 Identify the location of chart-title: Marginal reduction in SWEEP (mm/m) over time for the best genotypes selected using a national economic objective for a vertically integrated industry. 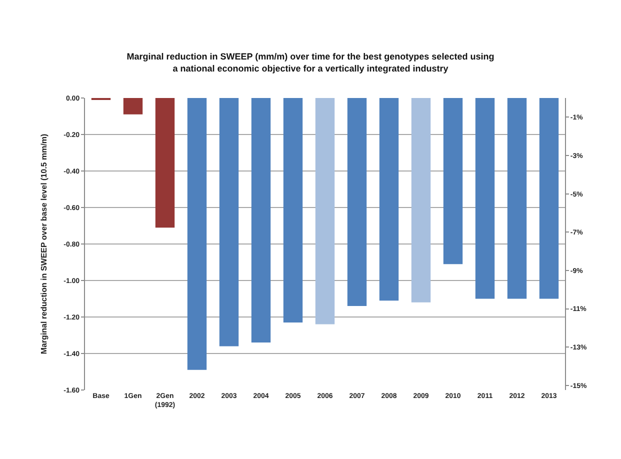
(310, 63).